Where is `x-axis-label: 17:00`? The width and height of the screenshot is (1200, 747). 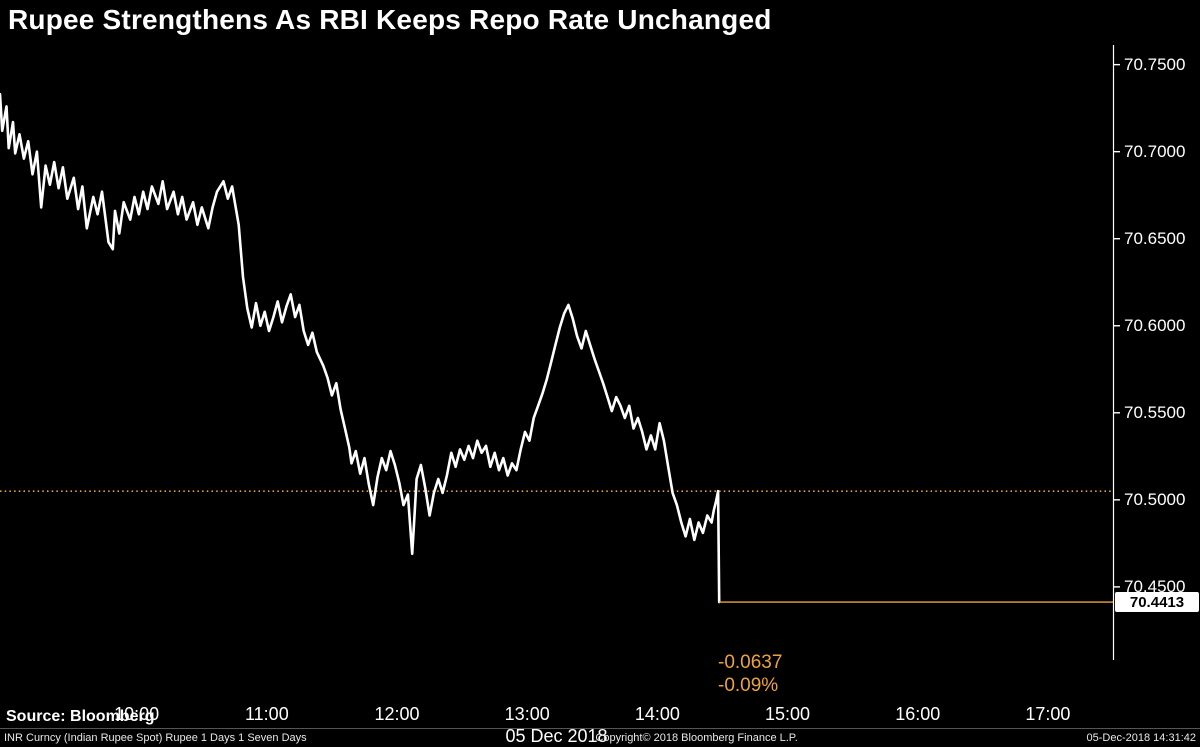
x-axis-label: 17:00 is located at coordinates (1048, 714).